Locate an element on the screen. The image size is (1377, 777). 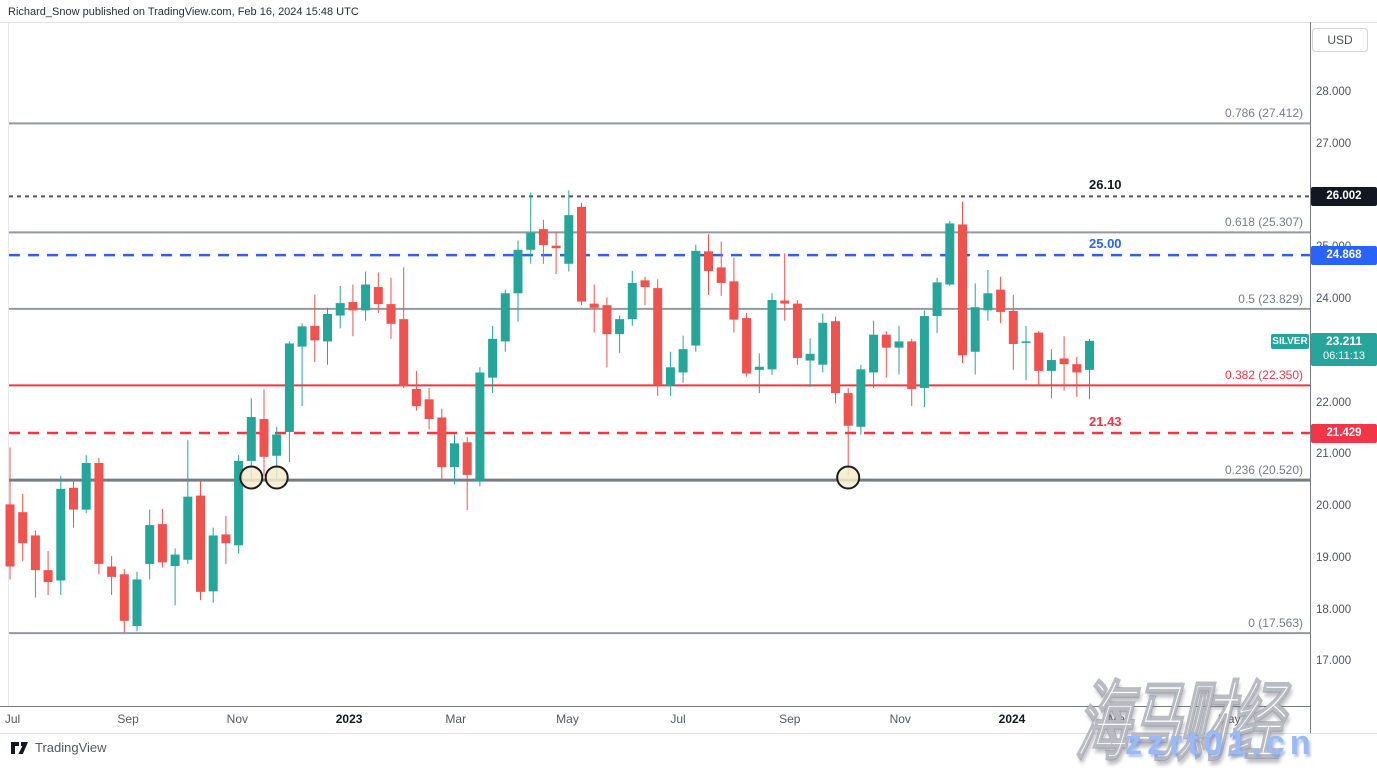
currency-toggle-button: USD is located at coordinates (1340, 40).